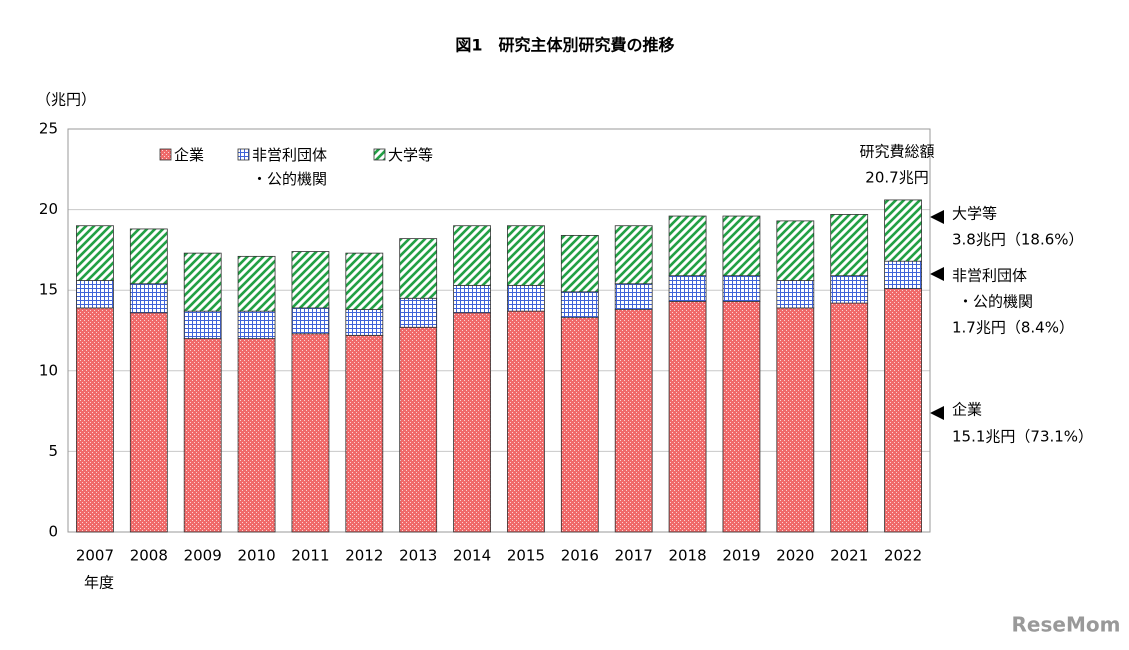 The width and height of the screenshot is (1129, 650). Describe the element at coordinates (1013, 328) in the screenshot. I see `annotation: 1.7兆円（8.4%）` at that location.